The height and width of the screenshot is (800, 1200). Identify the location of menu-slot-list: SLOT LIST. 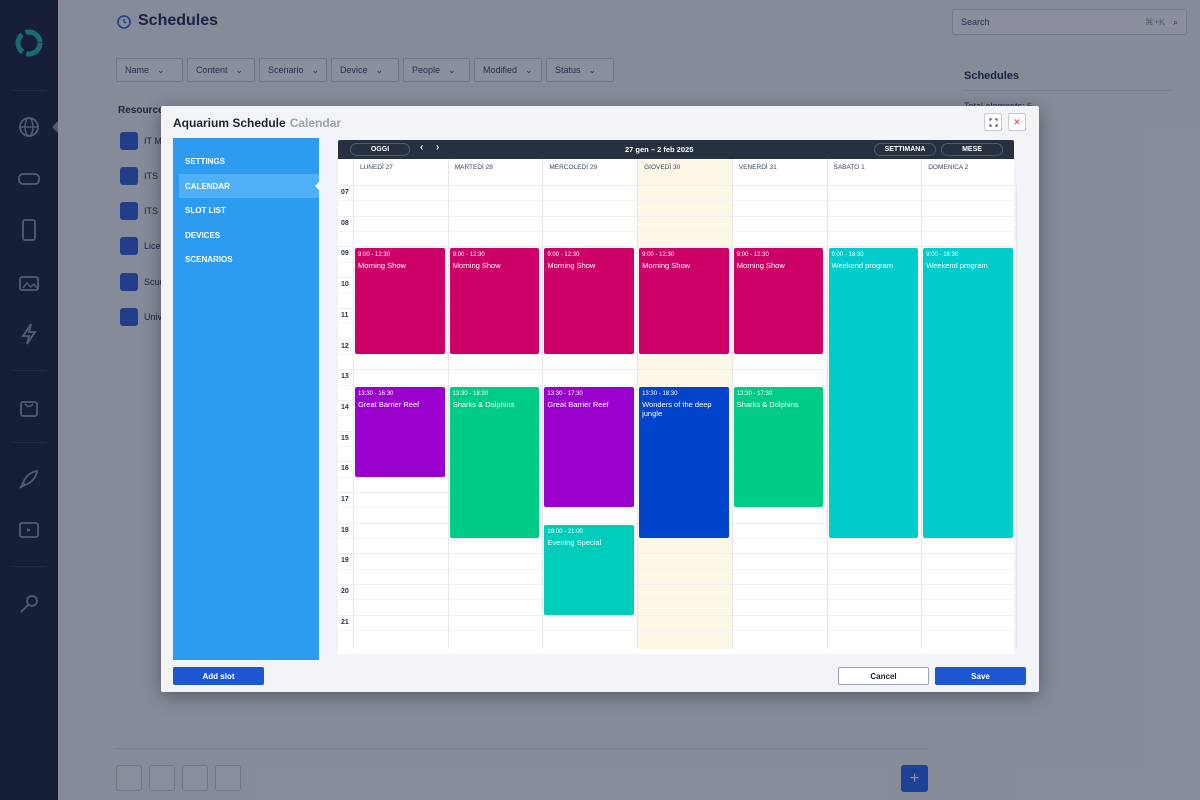
(205, 210).